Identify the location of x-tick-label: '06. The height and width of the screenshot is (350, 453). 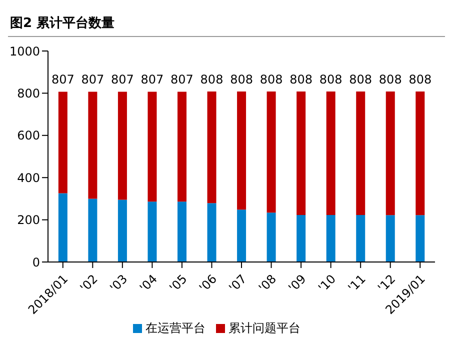
(208, 283).